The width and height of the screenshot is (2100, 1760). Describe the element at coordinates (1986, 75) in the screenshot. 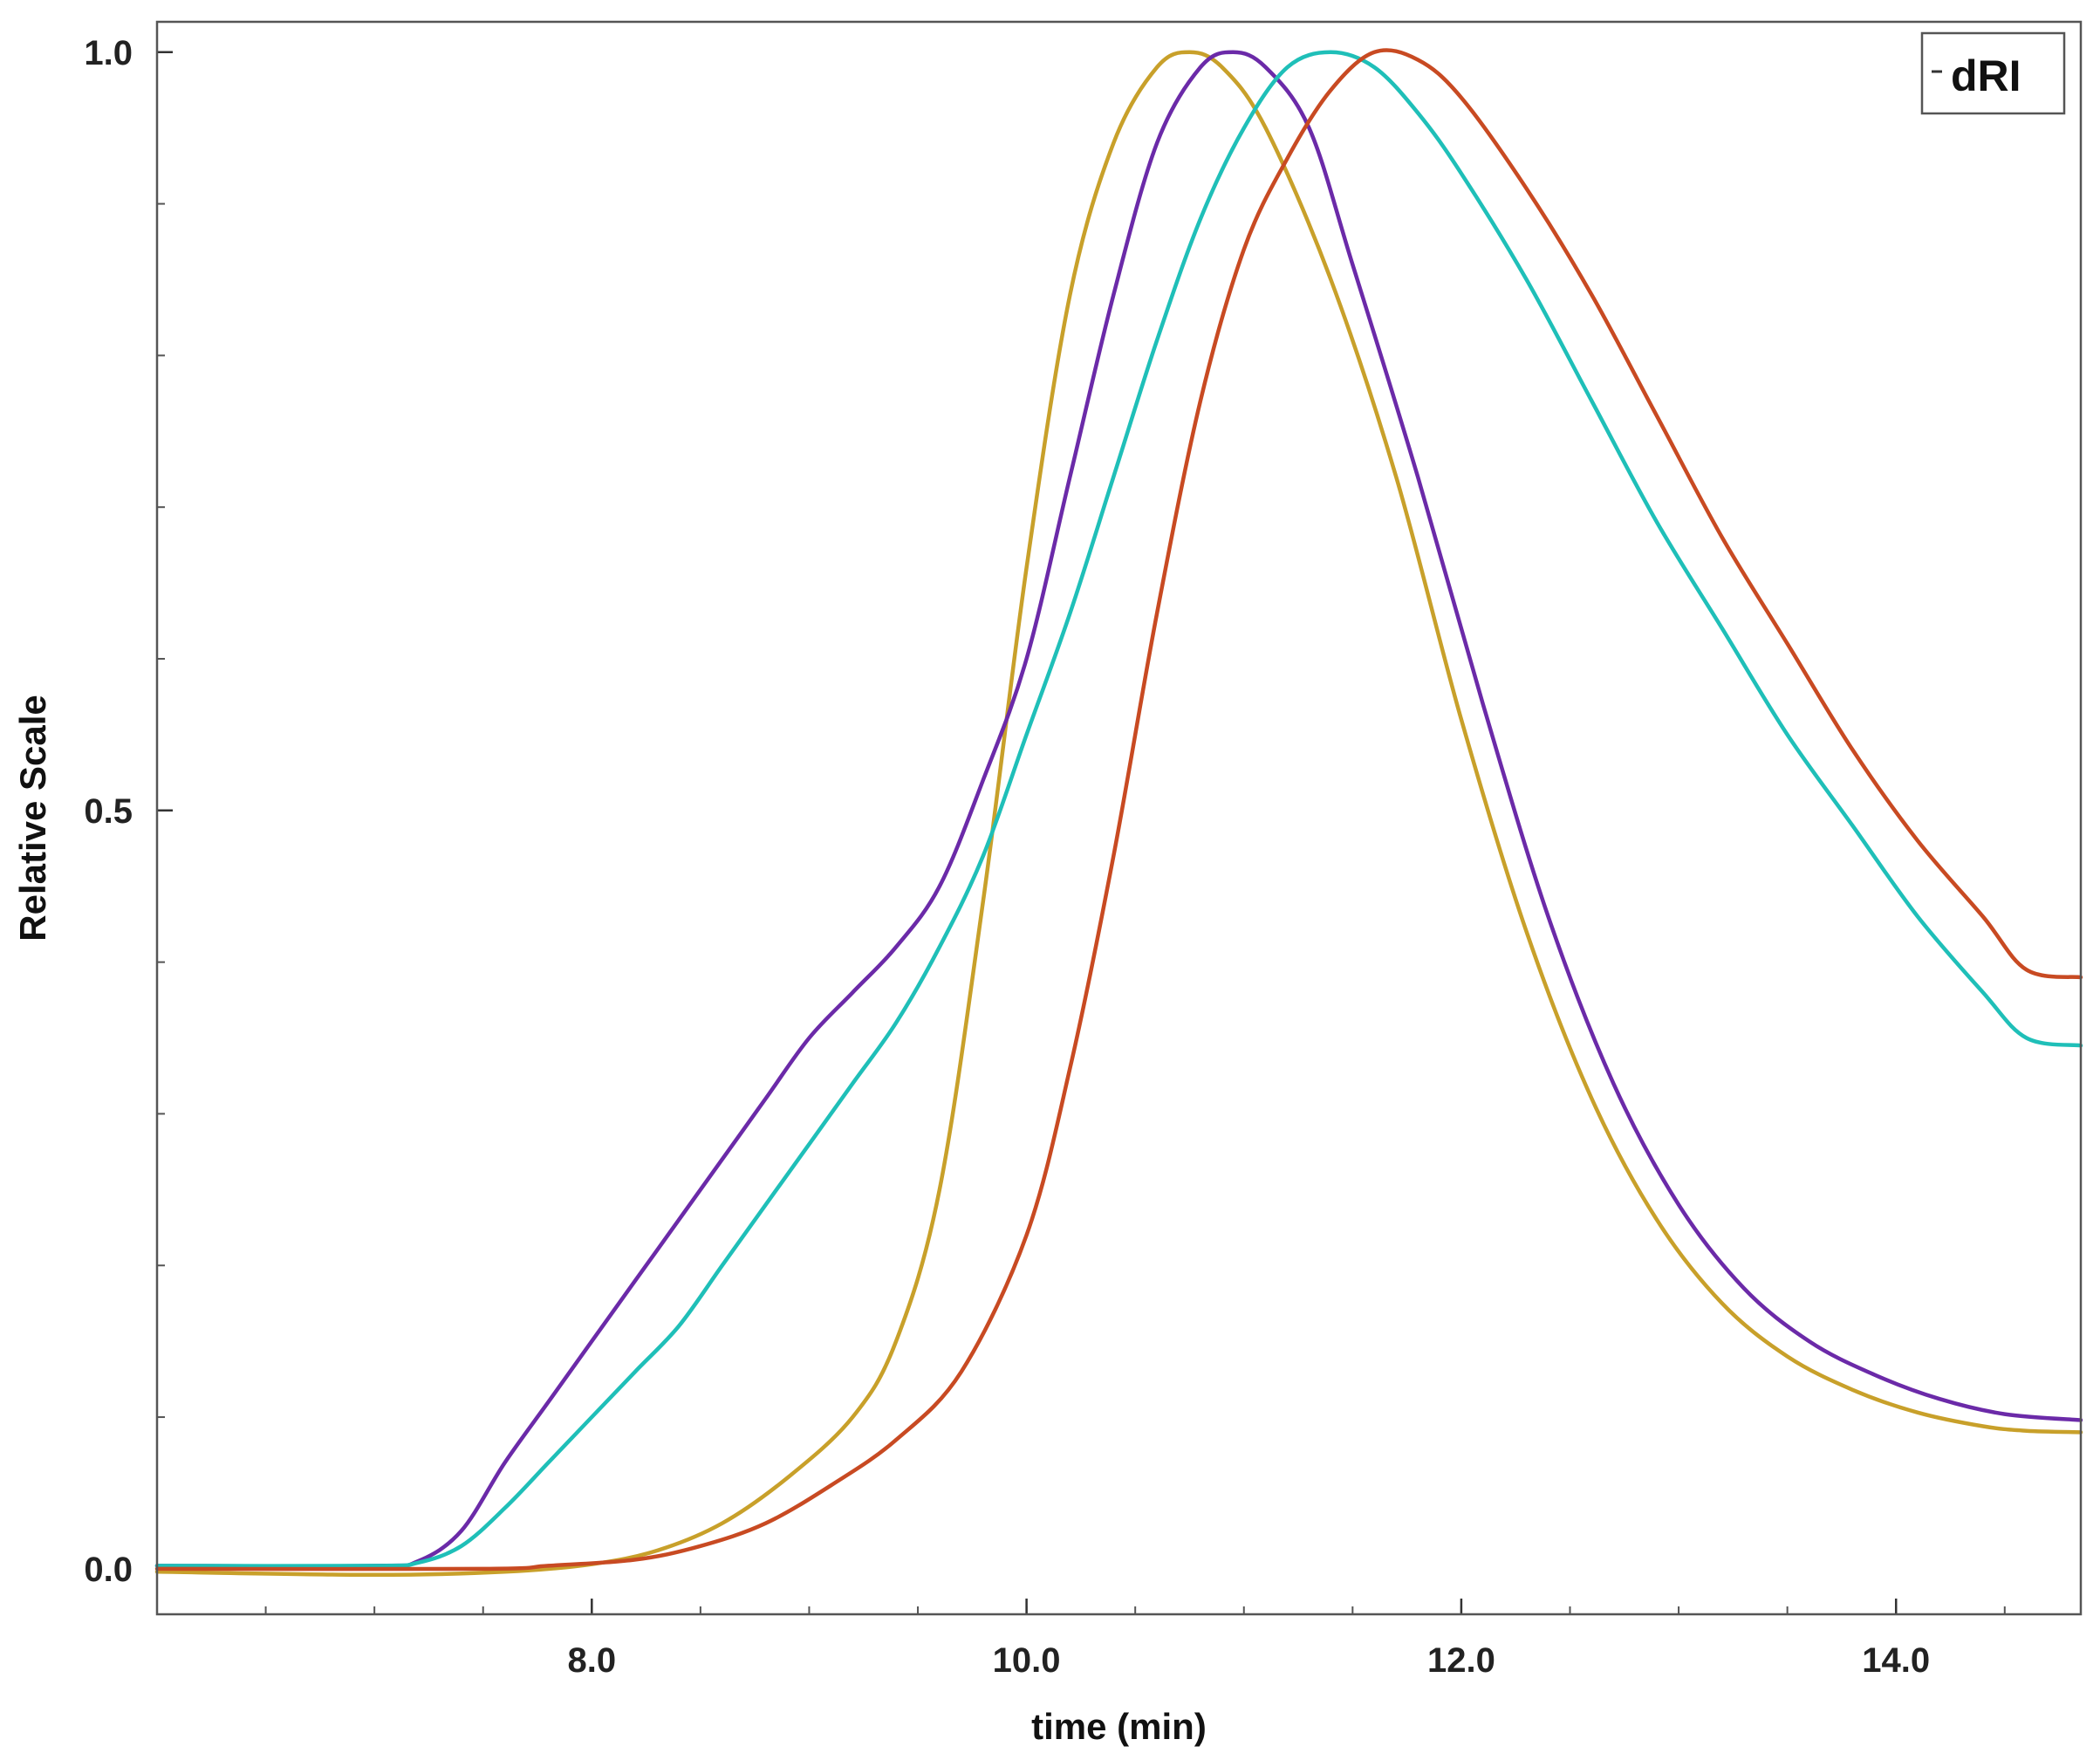

I see `legend-label: dRI` at that location.